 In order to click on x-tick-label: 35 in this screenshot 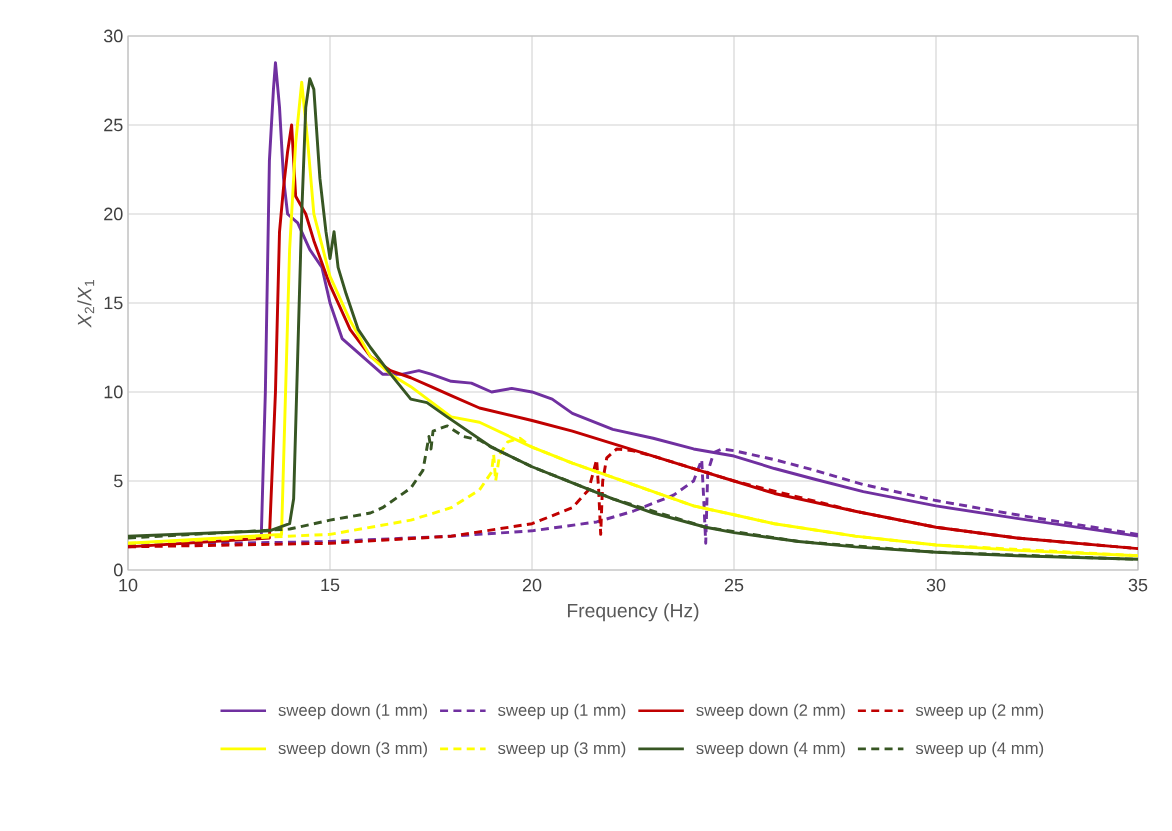, I will do `click(1138, 585)`.